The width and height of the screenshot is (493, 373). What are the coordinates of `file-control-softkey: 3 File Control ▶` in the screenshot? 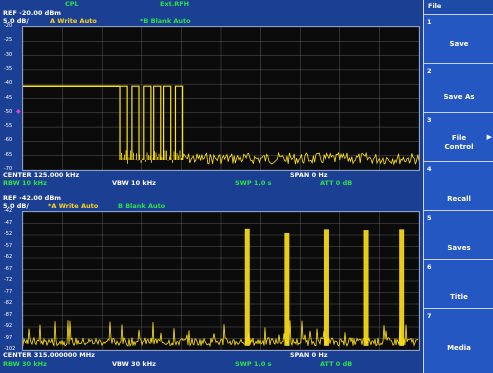 It's located at (458, 136).